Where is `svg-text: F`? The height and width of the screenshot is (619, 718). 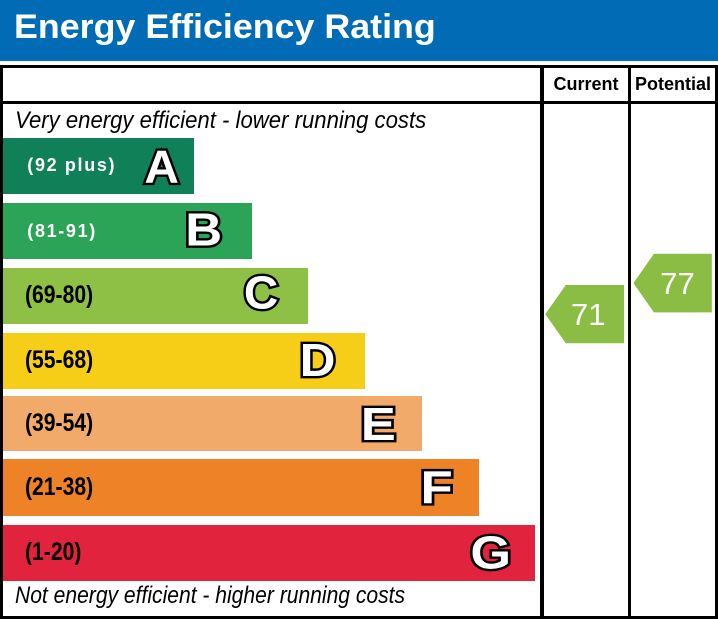
svg-text: F is located at coordinates (436, 487).